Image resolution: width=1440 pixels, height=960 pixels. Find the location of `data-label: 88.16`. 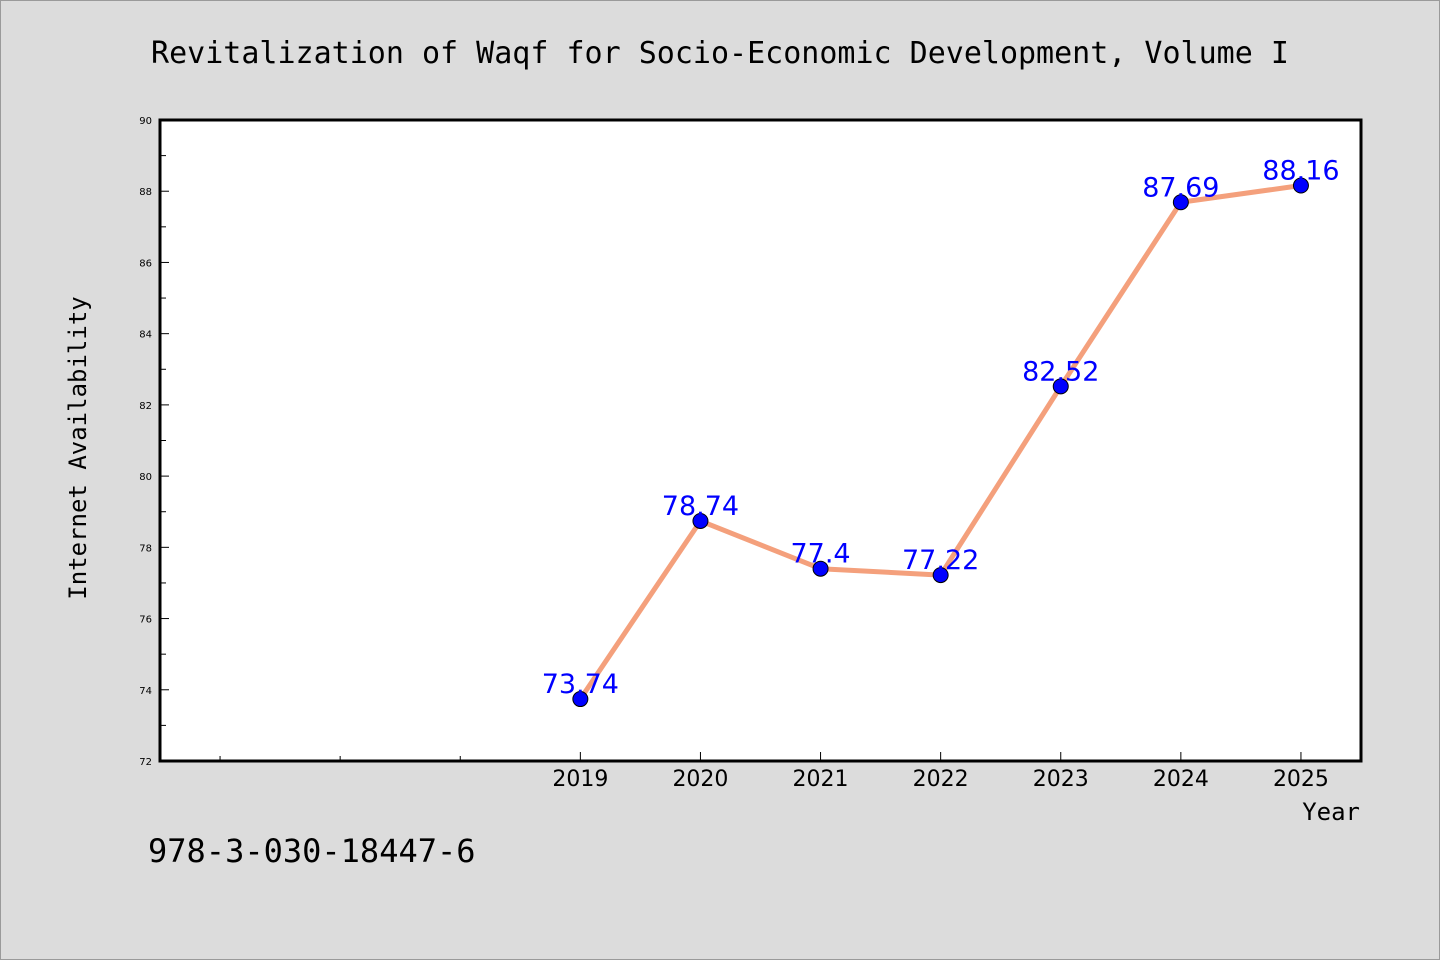

data-label: 88.16 is located at coordinates (1300, 171).